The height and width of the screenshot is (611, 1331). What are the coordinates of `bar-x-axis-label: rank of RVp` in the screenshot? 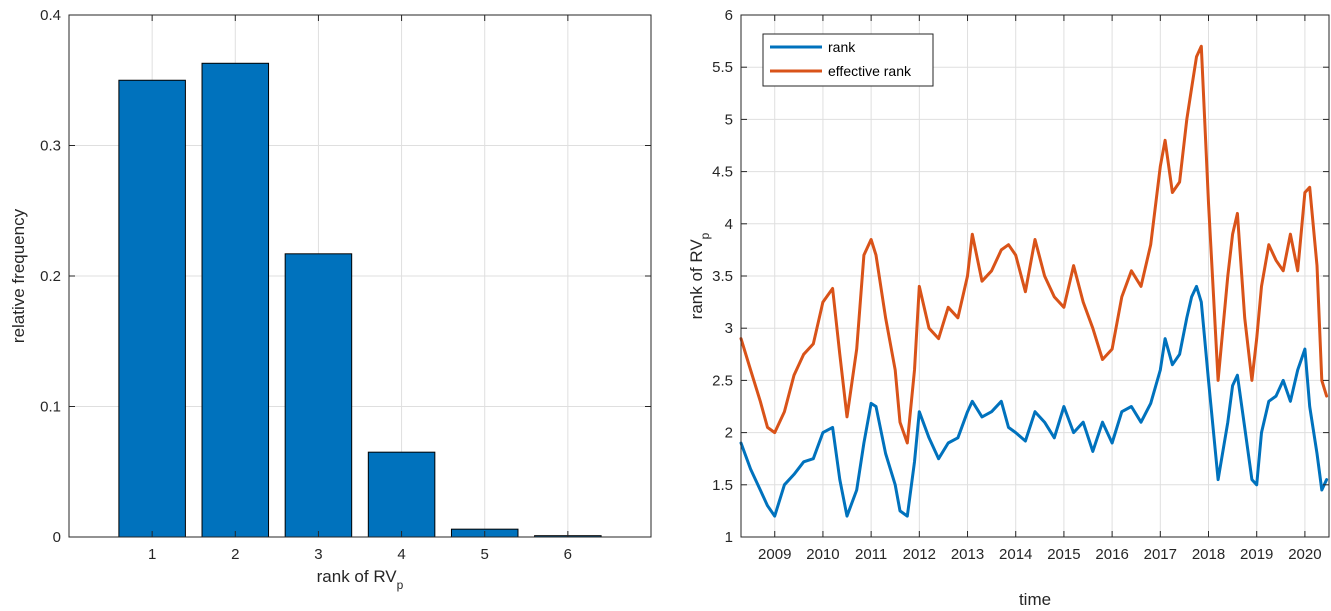 It's located at (360, 579).